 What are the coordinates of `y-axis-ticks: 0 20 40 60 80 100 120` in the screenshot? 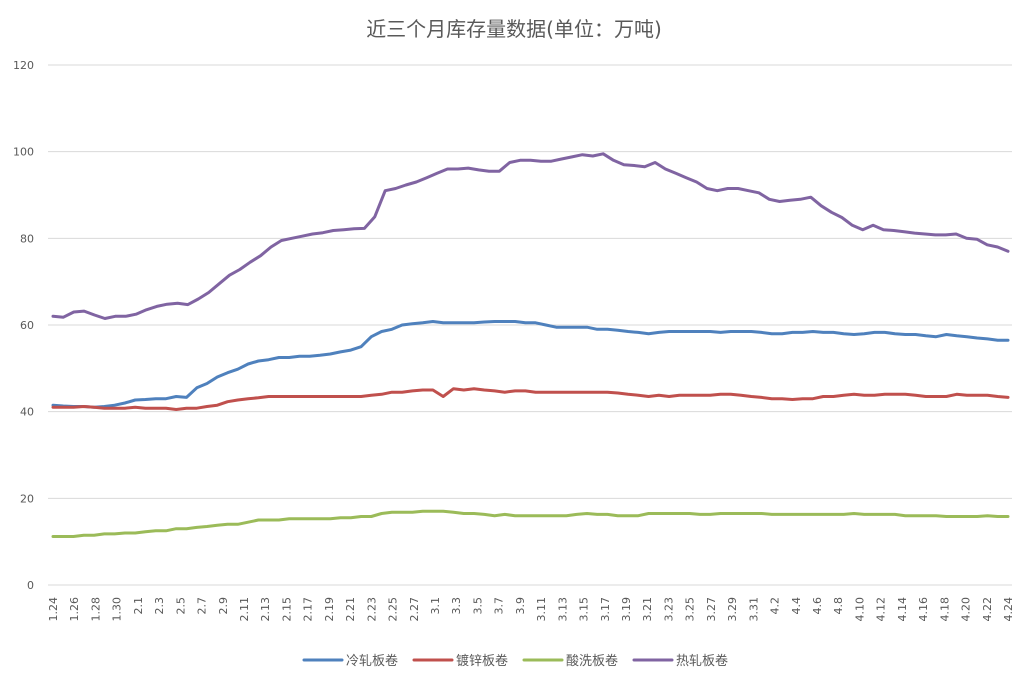 It's located at (23, 325).